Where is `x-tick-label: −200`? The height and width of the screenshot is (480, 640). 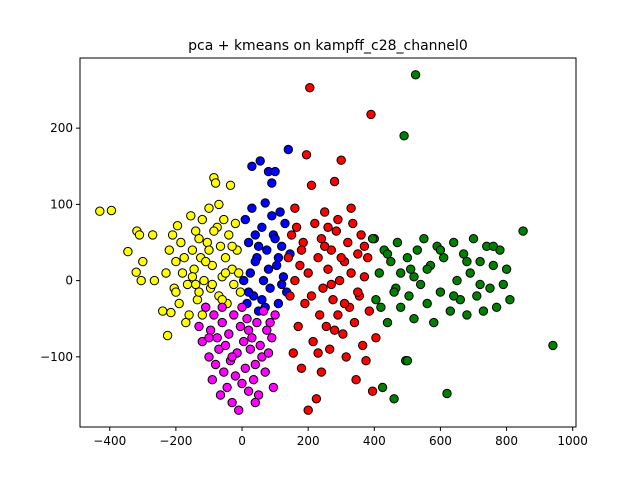 x-tick-label: −200 is located at coordinates (175, 441).